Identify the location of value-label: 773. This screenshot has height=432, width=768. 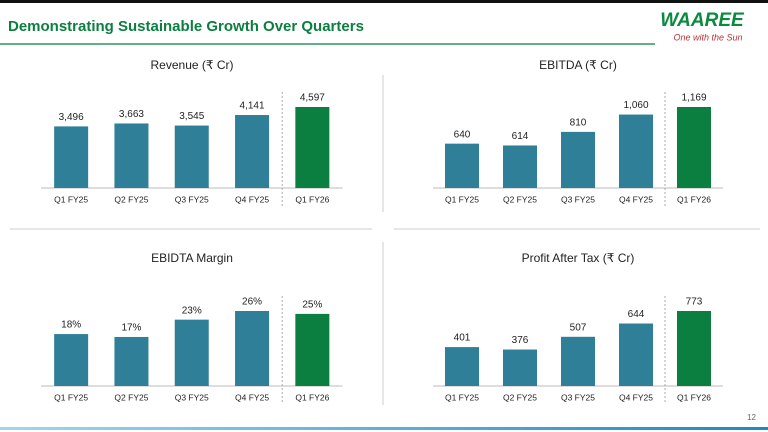
(694, 302).